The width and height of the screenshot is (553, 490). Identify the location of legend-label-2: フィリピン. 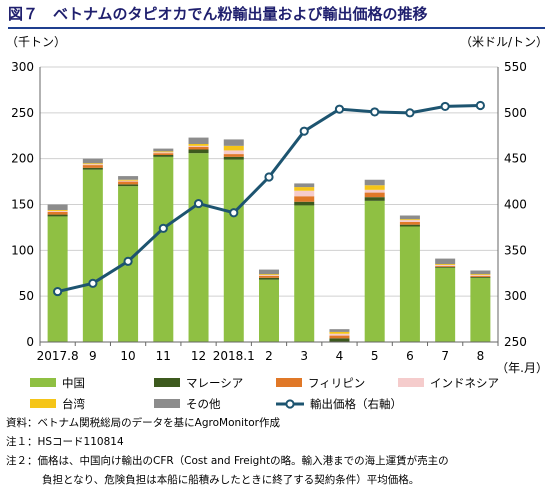
(336, 383).